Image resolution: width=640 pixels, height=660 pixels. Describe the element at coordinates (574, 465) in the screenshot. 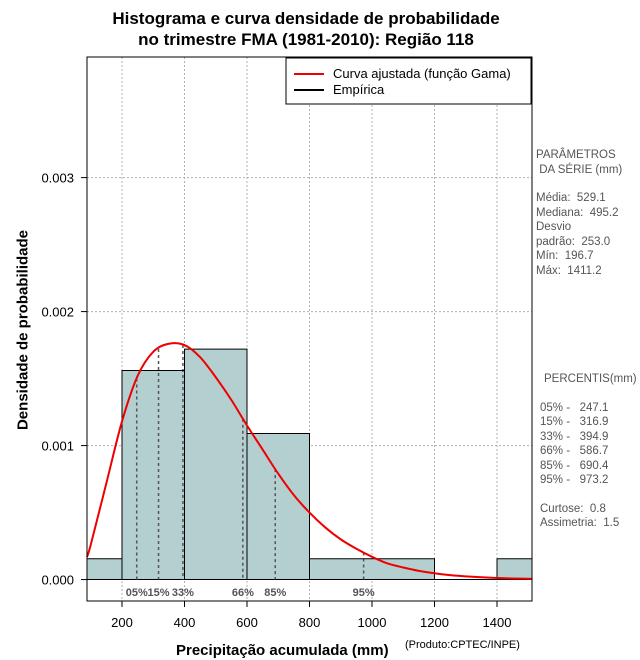

I see `percentile-85: 85% - 690.4` at that location.